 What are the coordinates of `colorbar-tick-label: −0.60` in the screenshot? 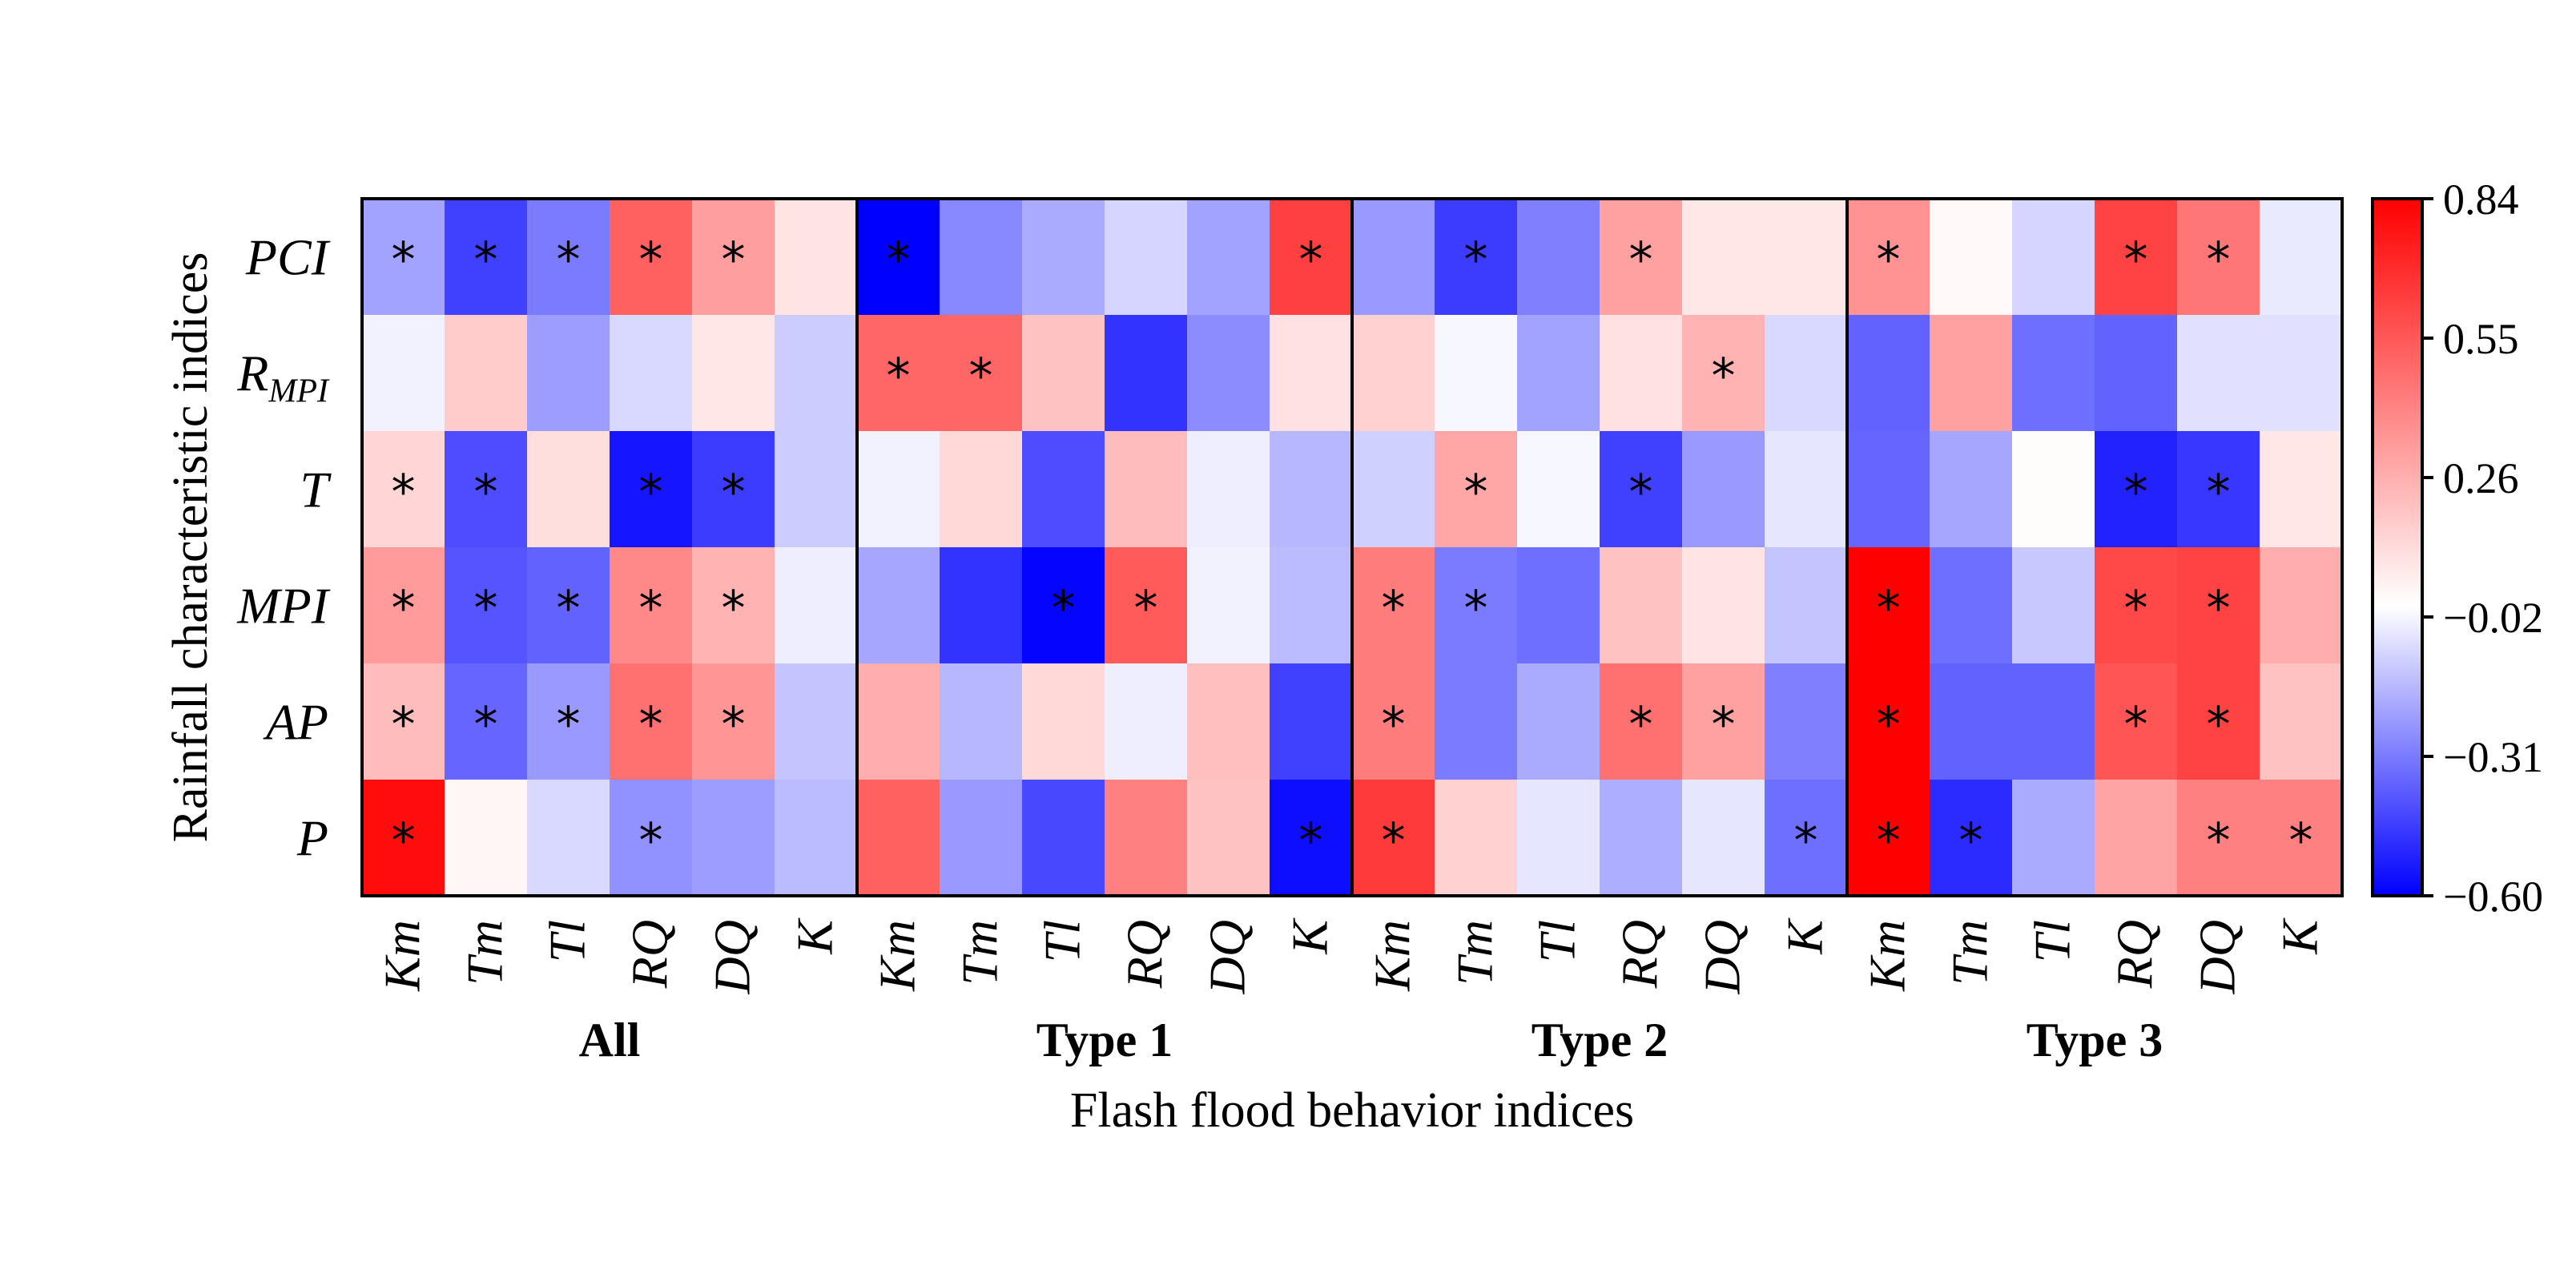 It's located at (2493, 897).